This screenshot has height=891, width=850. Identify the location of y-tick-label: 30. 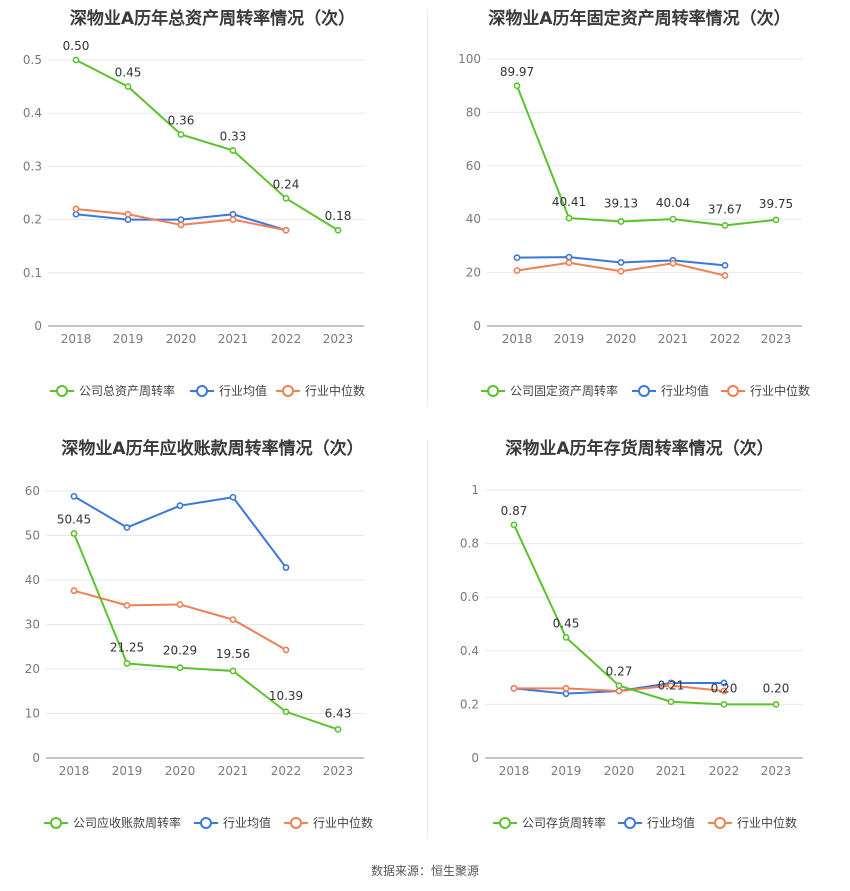
(32, 625).